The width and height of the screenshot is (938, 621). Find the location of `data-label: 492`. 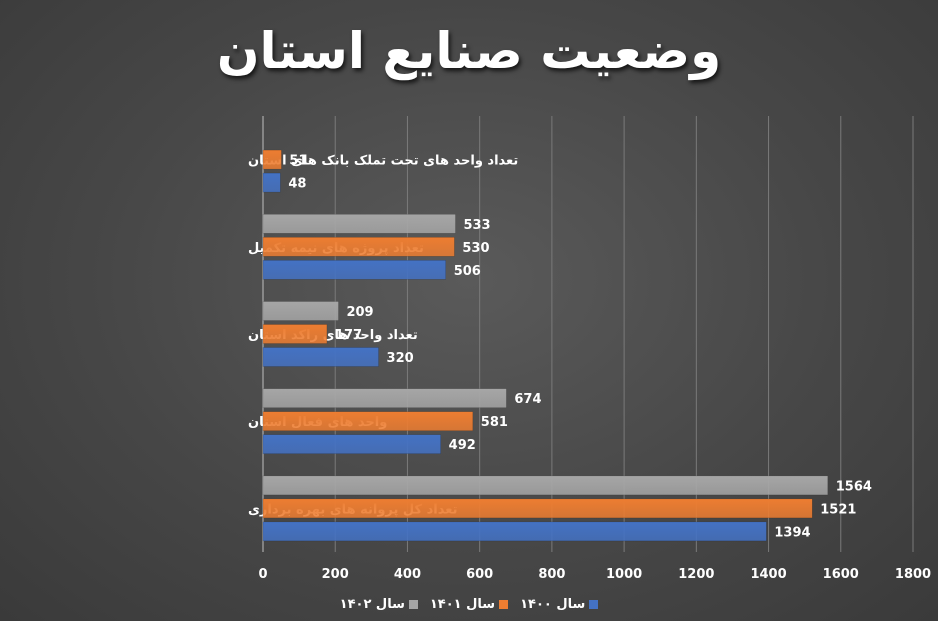

data-label: 492 is located at coordinates (462, 445).